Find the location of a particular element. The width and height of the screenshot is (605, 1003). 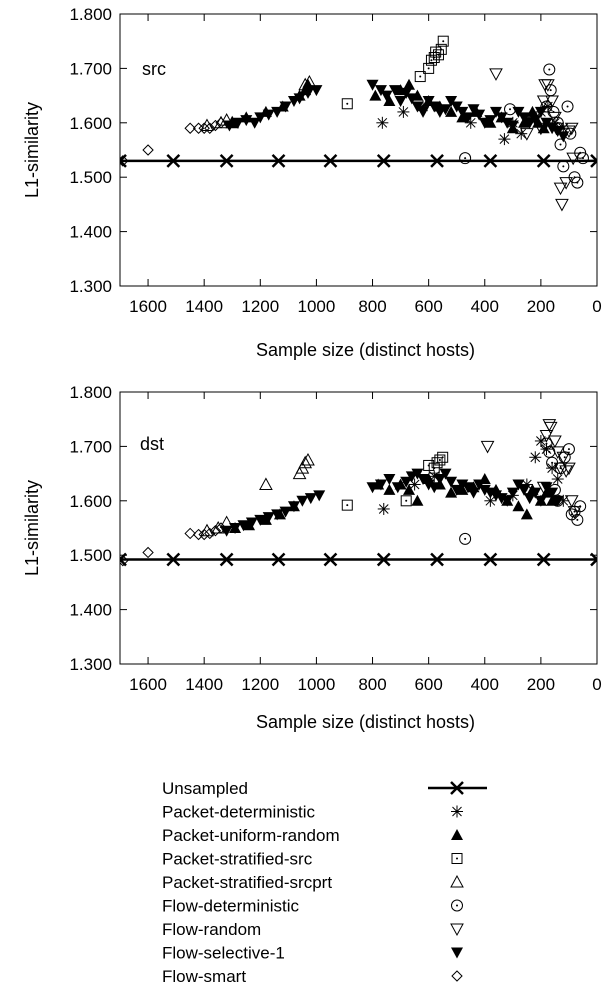

y-tick-label: 1.400 is located at coordinates (90, 610).